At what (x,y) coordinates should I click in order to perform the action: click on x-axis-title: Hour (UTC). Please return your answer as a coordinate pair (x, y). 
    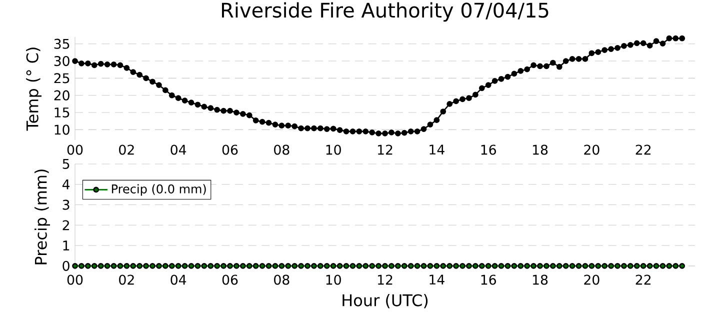
    Looking at the image, I should click on (385, 301).